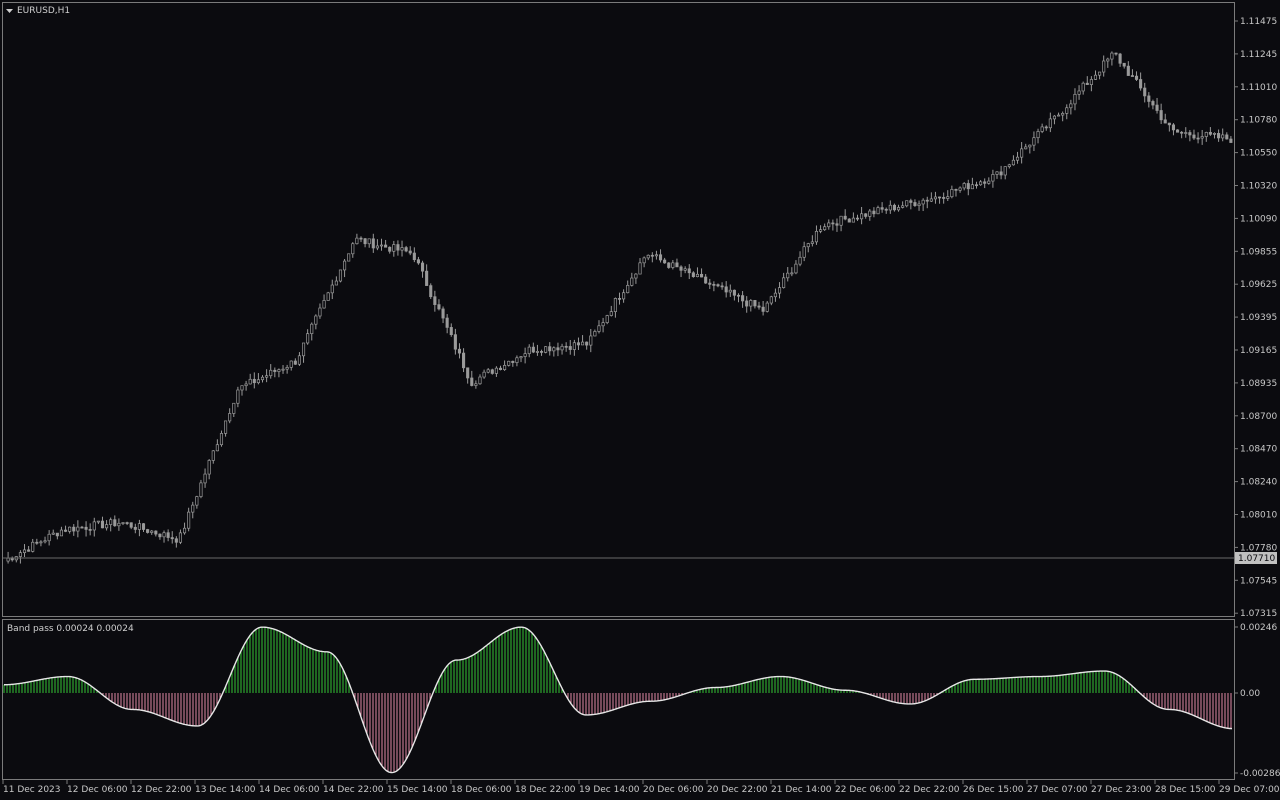 The width and height of the screenshot is (1280, 800). What do you see at coordinates (1257, 701) in the screenshot?
I see `indicator-axis: 0.00246 0.00 -0.00286` at bounding box center [1257, 701].